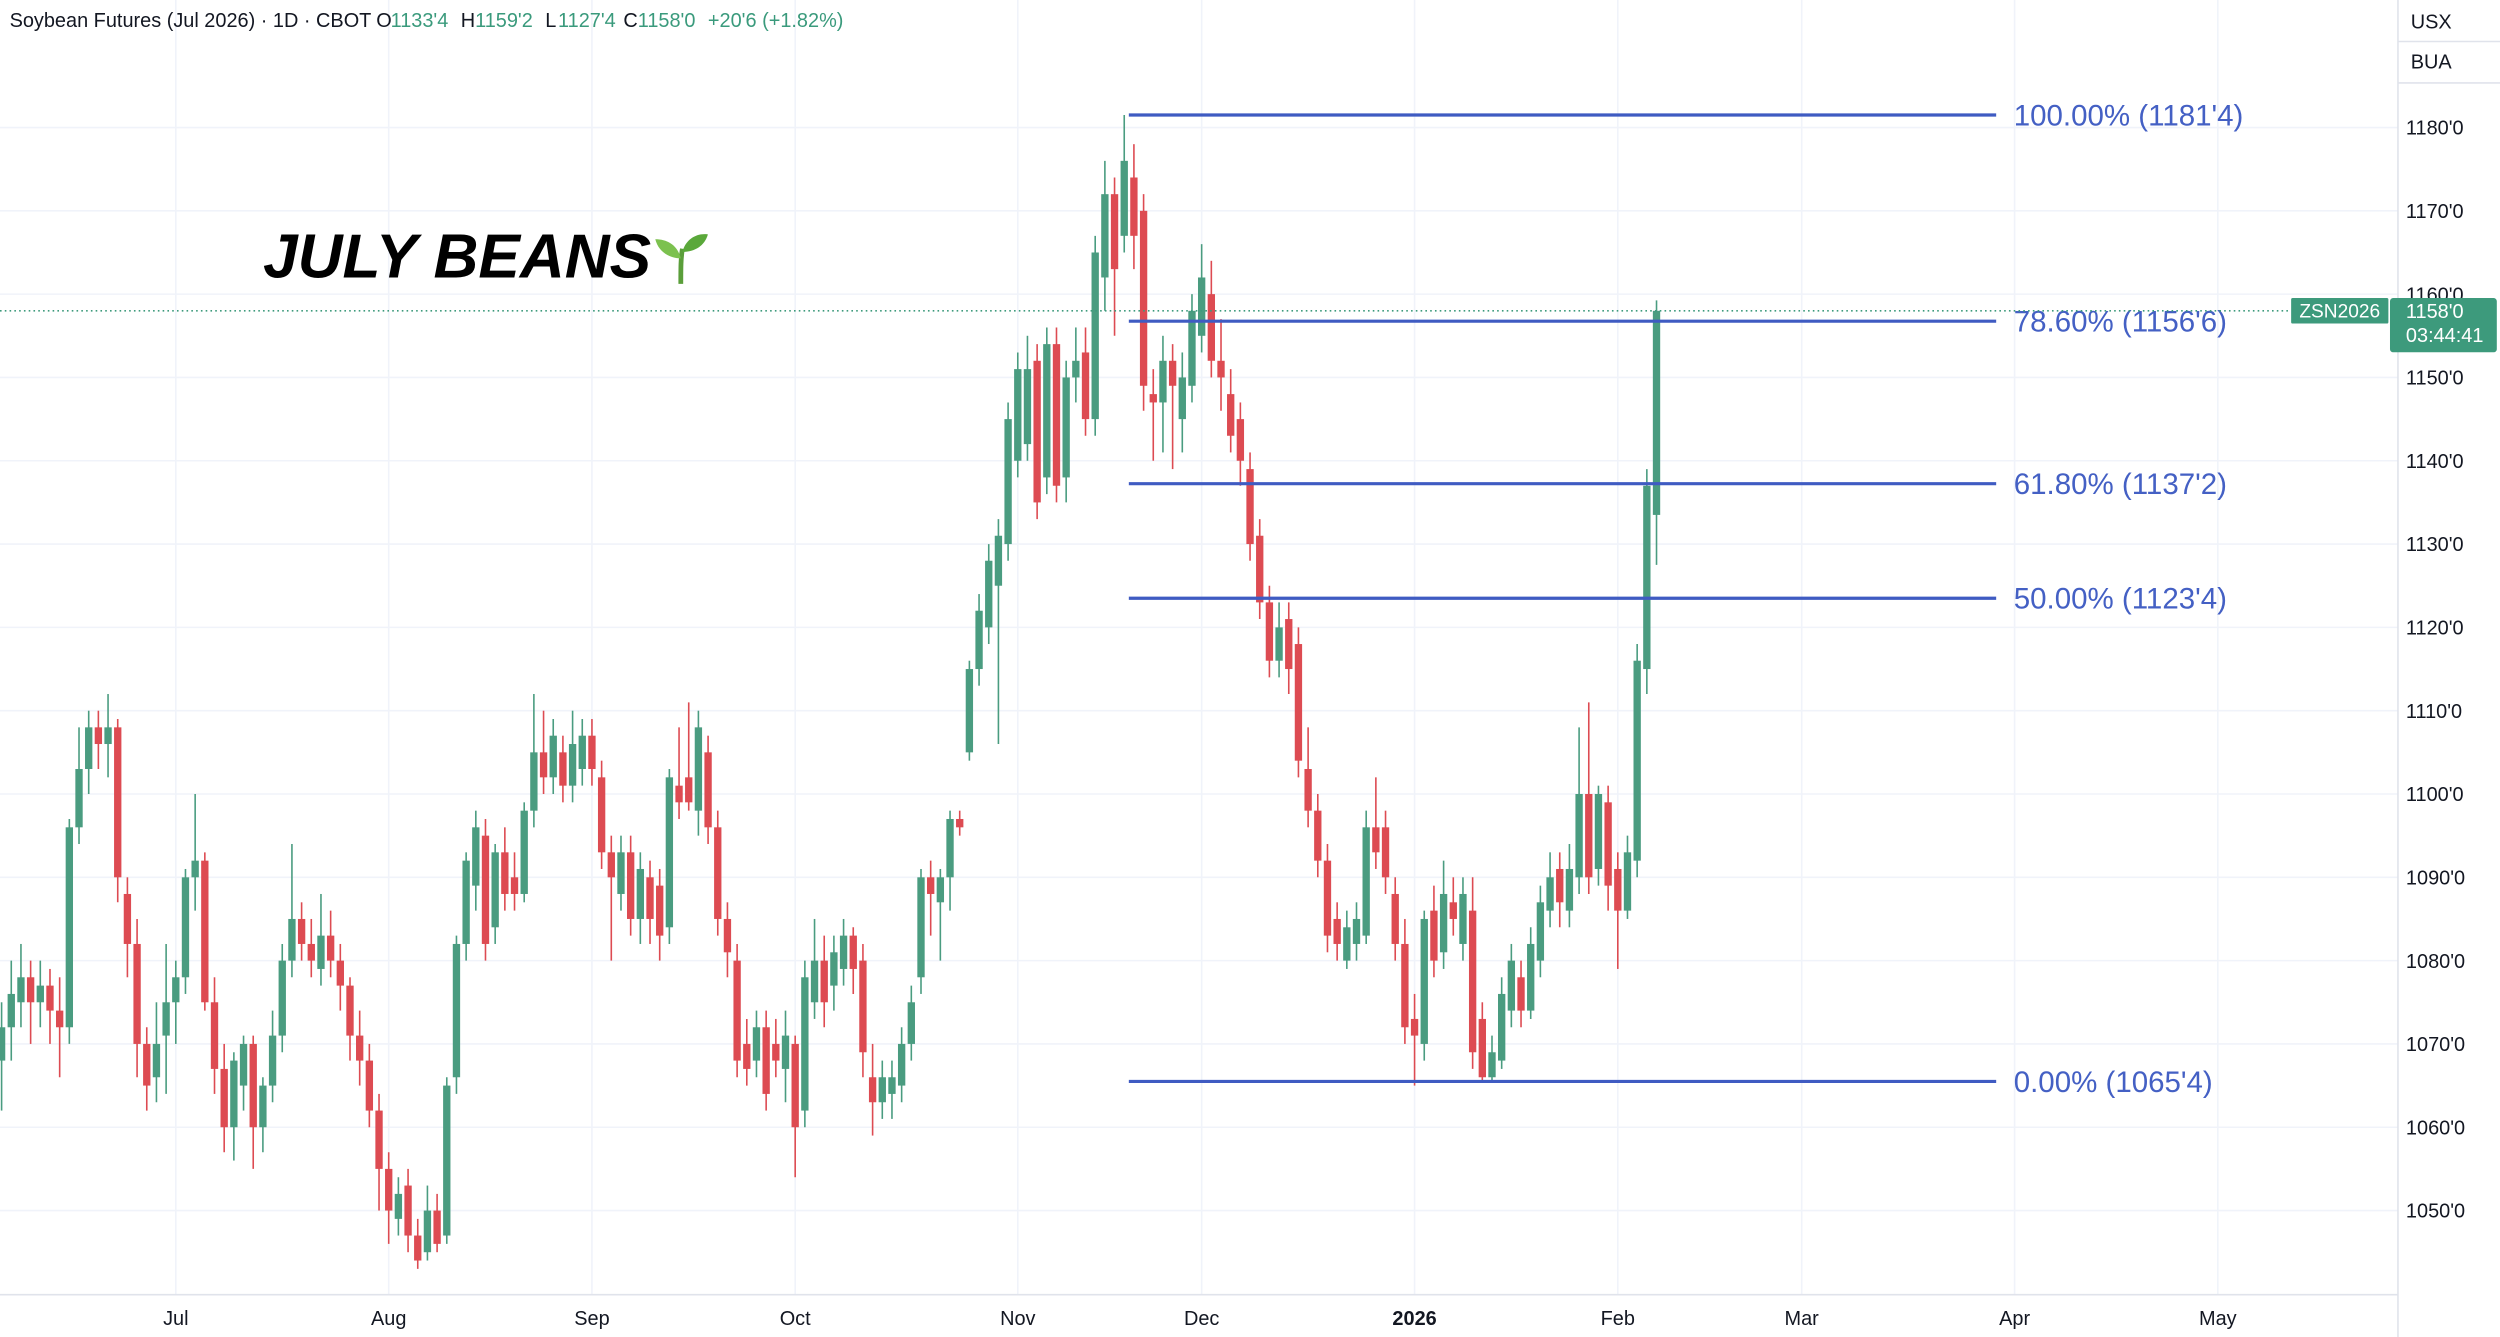 This screenshot has width=2500, height=1337. I want to click on ohlc-value: 1133'4, so click(420, 21).